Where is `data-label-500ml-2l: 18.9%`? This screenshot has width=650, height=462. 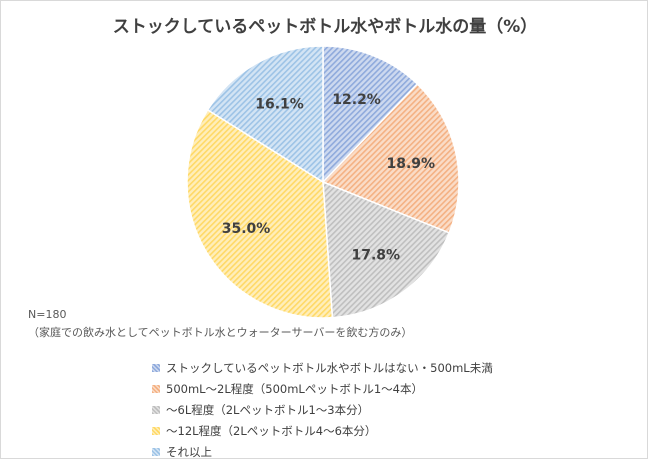
data-label-500ml-2l: 18.9% is located at coordinates (410, 164).